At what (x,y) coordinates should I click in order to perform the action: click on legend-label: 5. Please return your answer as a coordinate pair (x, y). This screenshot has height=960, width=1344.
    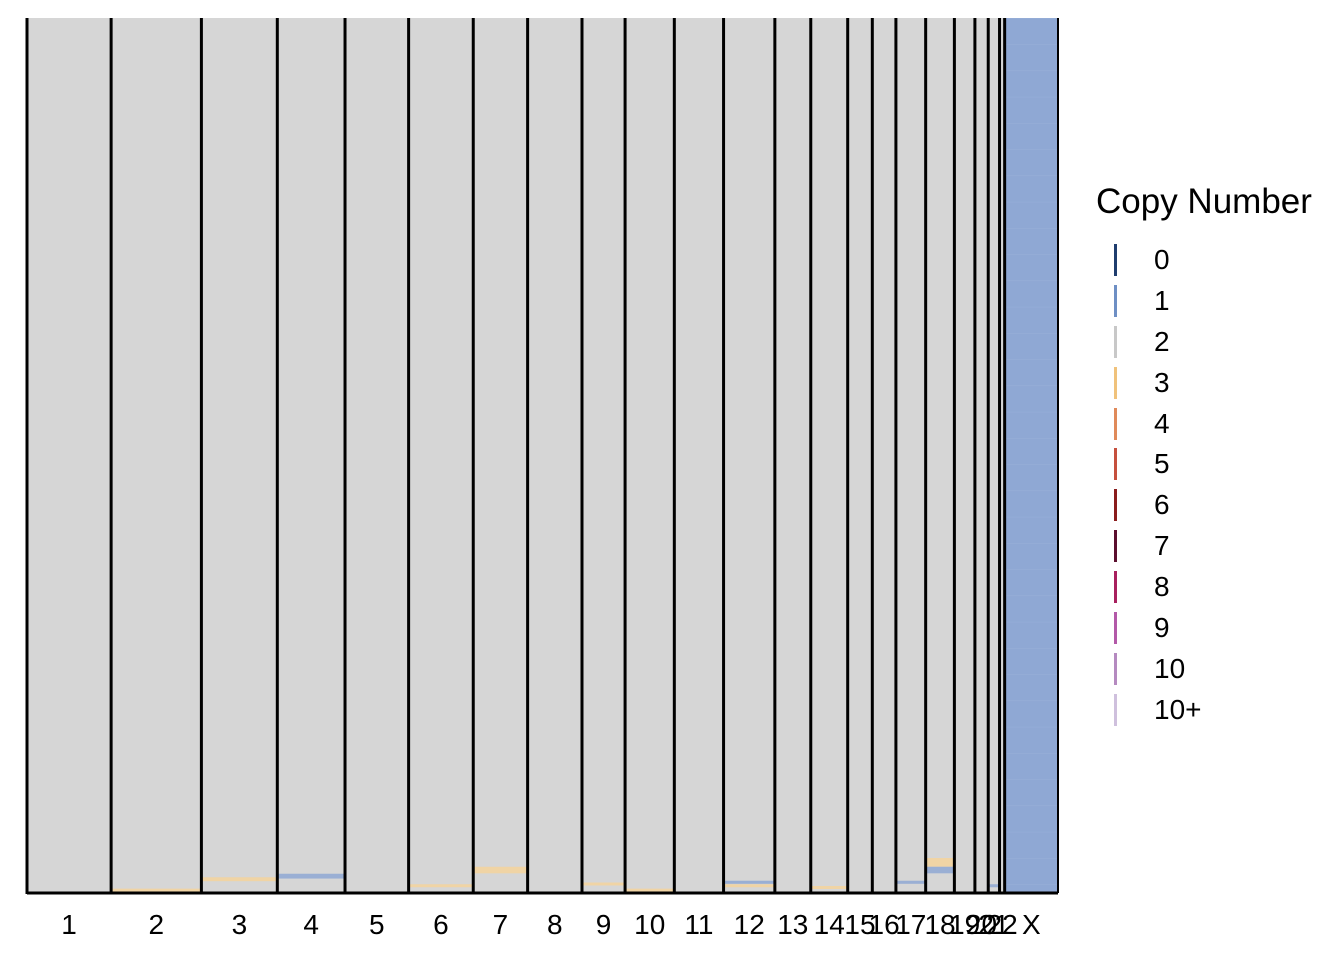
    Looking at the image, I should click on (1162, 464).